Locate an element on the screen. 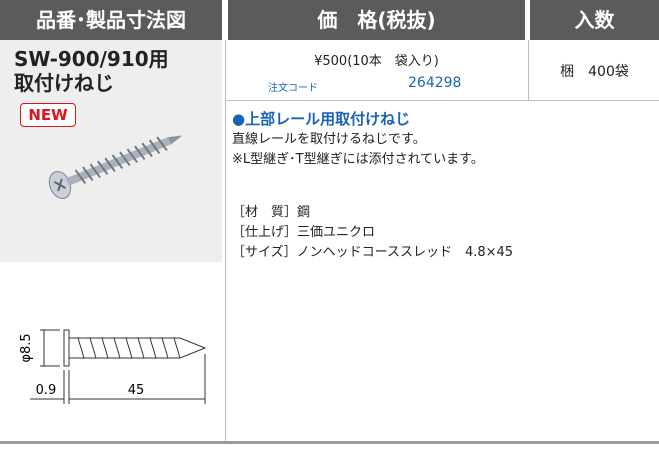 The image size is (659, 450). spec-line: ［材 質］鋼 is located at coordinates (271, 212).